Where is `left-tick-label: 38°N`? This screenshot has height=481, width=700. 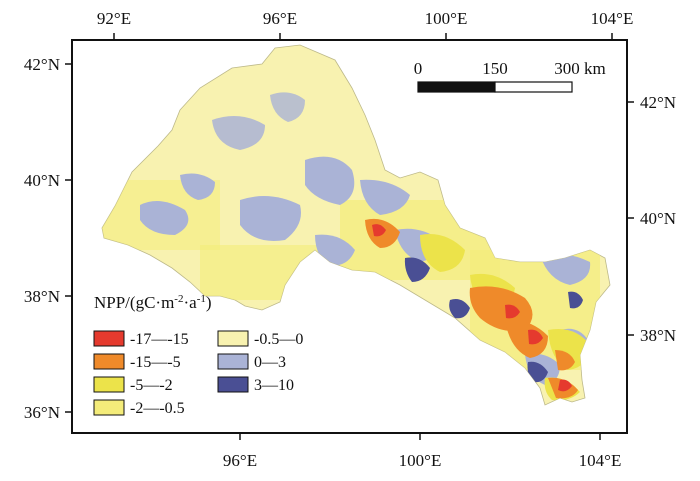 left-tick-label: 38°N is located at coordinates (42, 296).